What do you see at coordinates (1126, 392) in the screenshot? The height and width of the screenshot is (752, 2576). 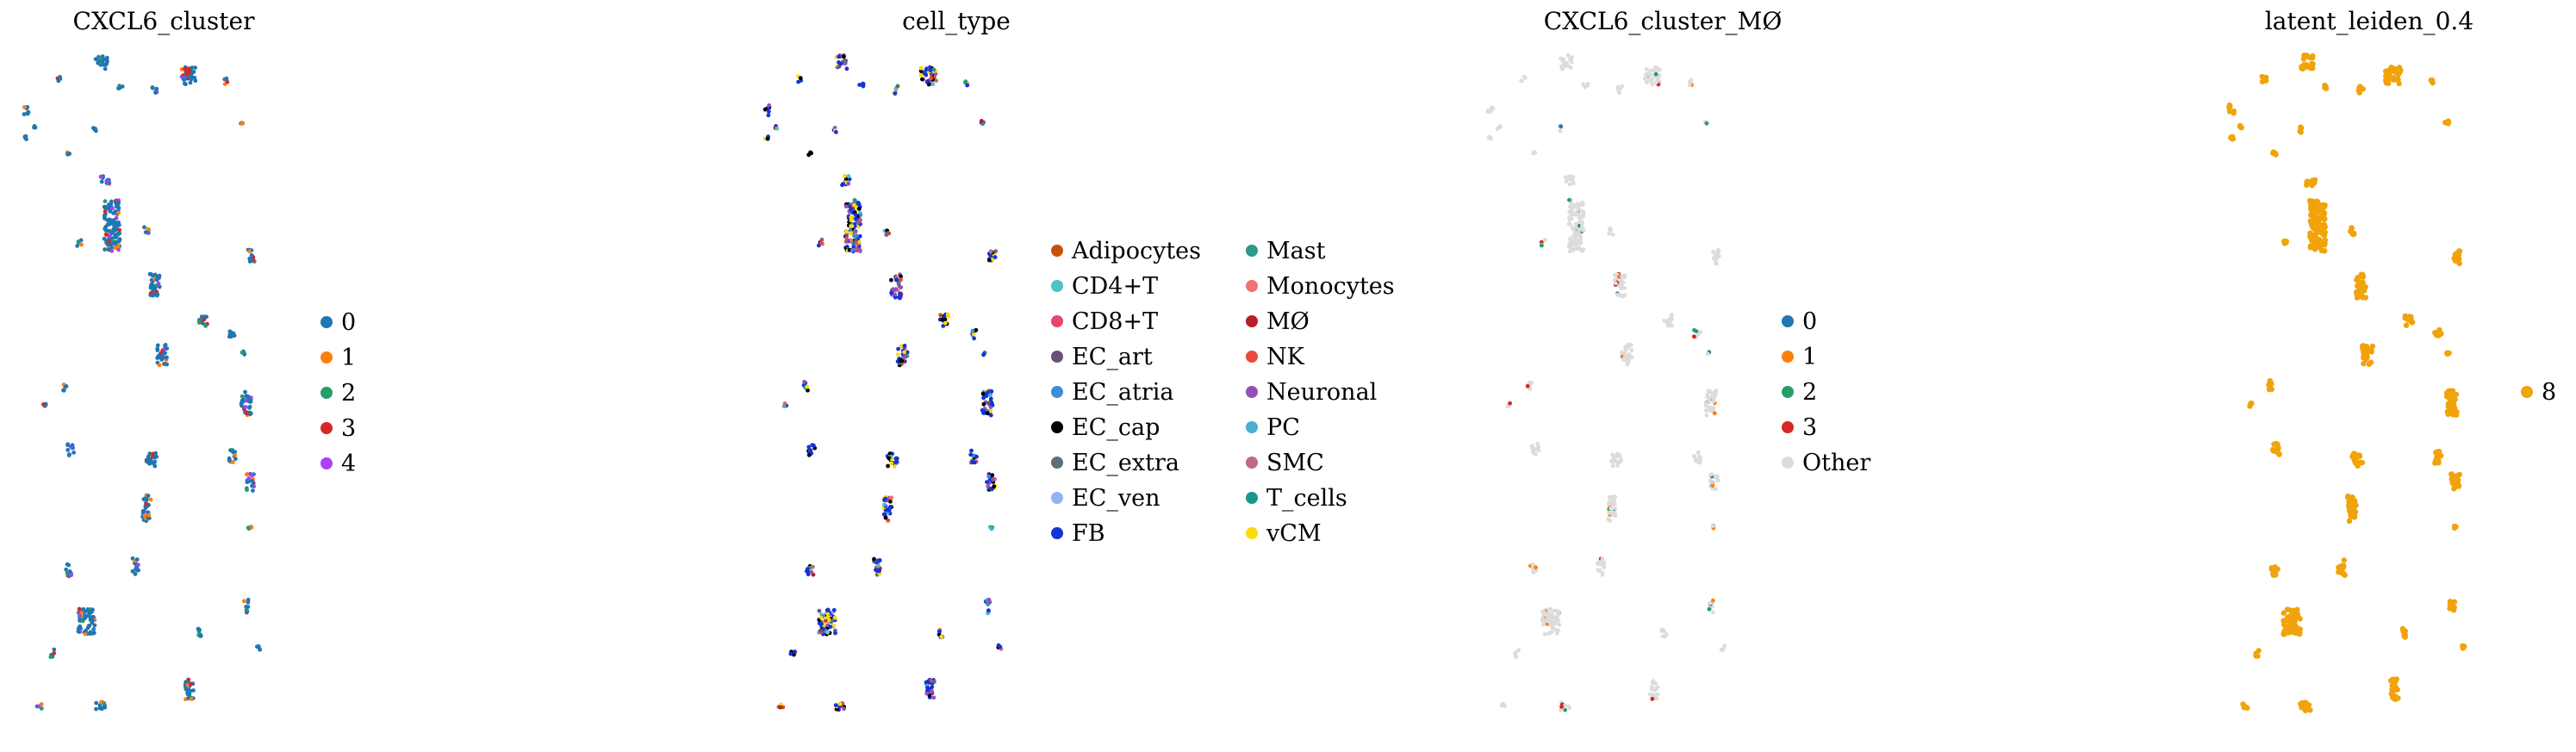 I see `legend-entry: EC_atria` at bounding box center [1126, 392].